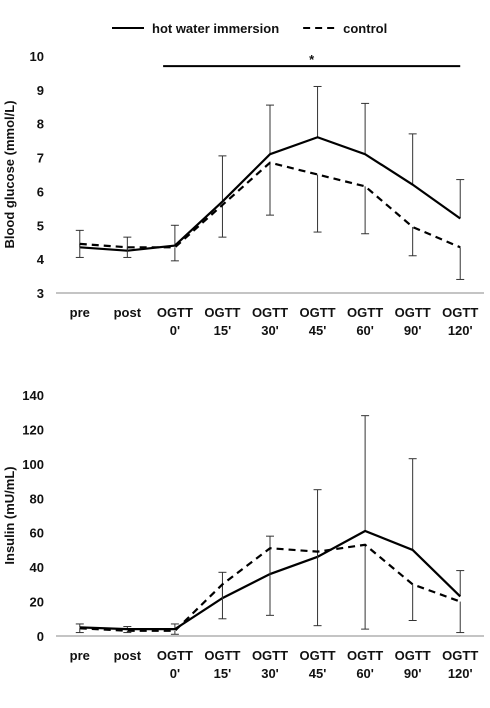 Image resolution: width=490 pixels, height=708 pixels. Describe the element at coordinates (215, 28) in the screenshot. I see `legend-label: hot water immersion` at that location.